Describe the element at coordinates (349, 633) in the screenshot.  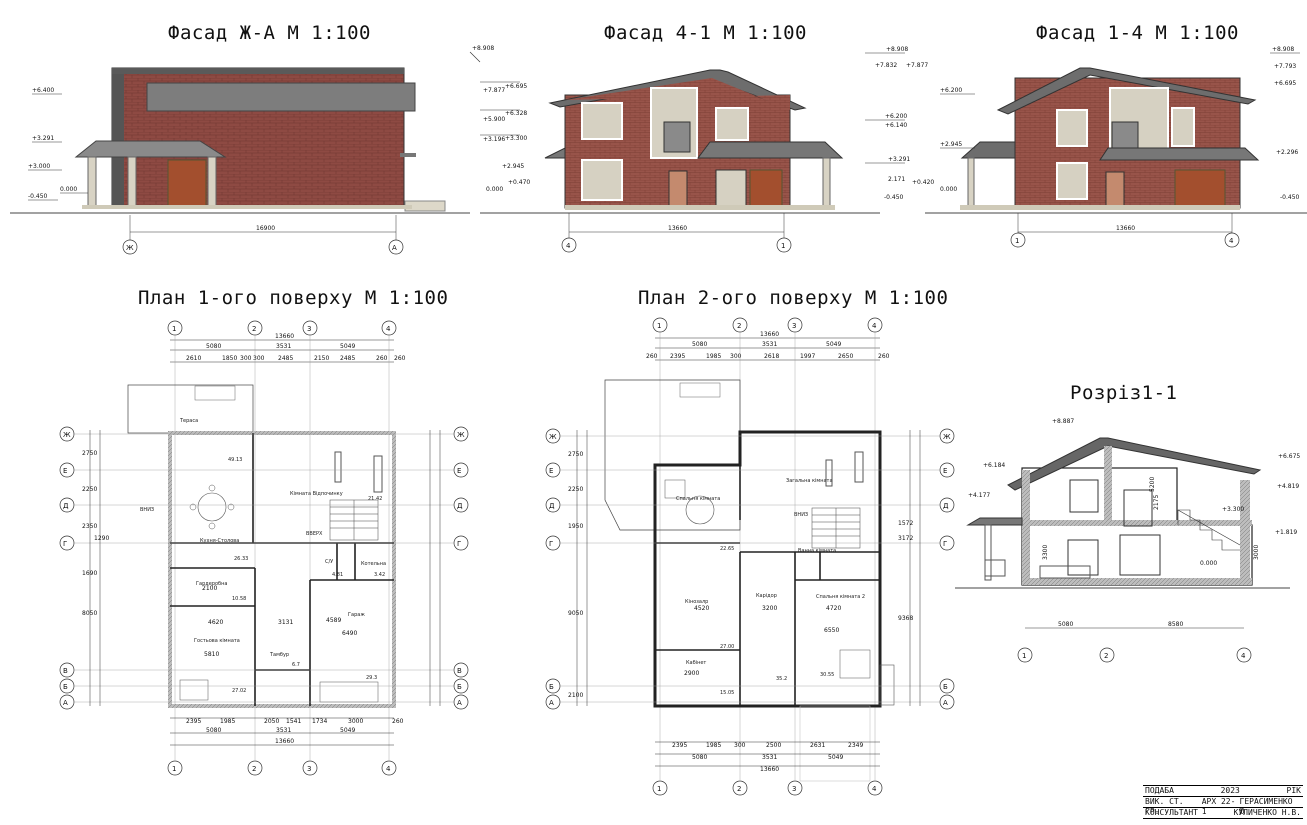
I see `dimension: 6490` at that location.